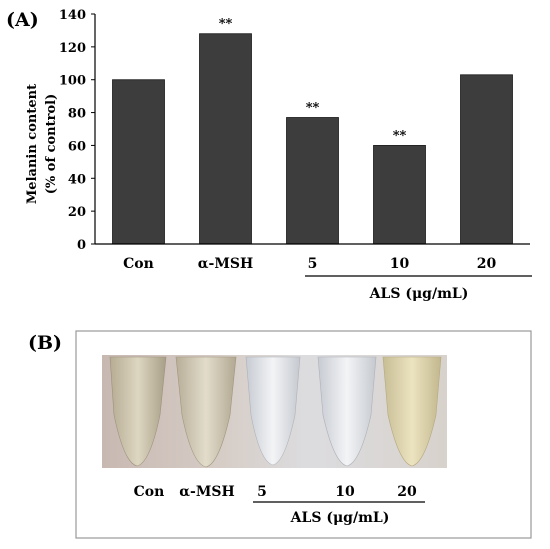 Image resolution: width=550 pixels, height=549 pixels. Describe the element at coordinates (77, 146) in the screenshot. I see `y-tick-label: 60` at that location.